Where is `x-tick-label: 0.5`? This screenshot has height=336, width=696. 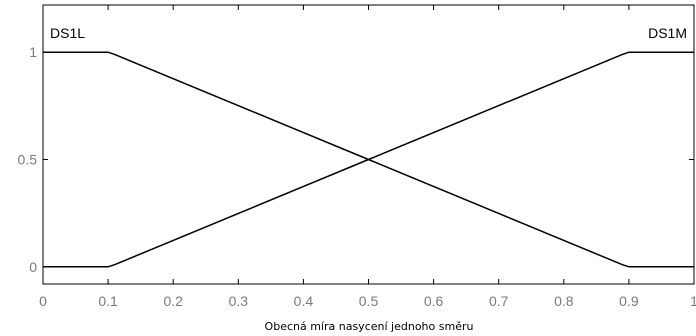 x-tick-label: 0.5 is located at coordinates (369, 301).